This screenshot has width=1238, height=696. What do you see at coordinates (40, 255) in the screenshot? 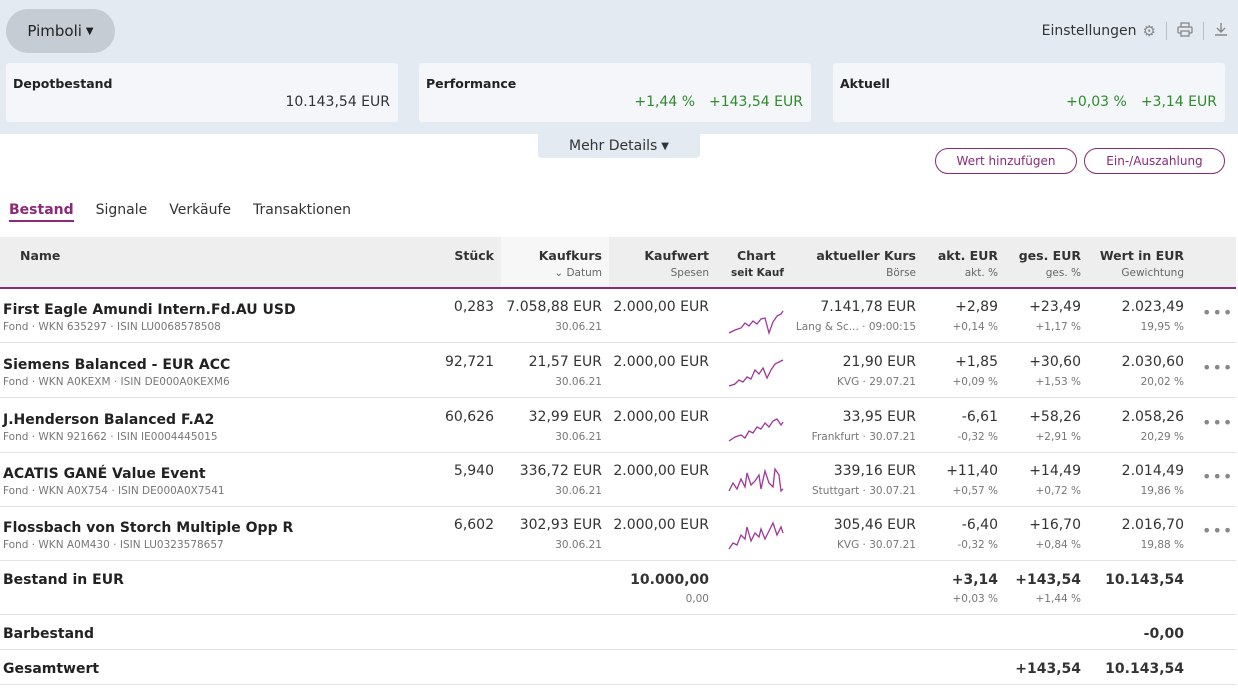
I see `col-name: Name` at bounding box center [40, 255].